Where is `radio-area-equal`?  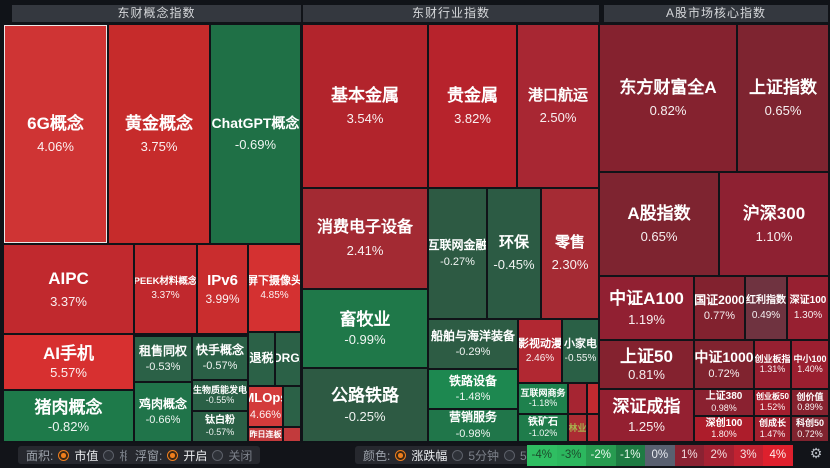 radio-area-equal is located at coordinates (109, 455).